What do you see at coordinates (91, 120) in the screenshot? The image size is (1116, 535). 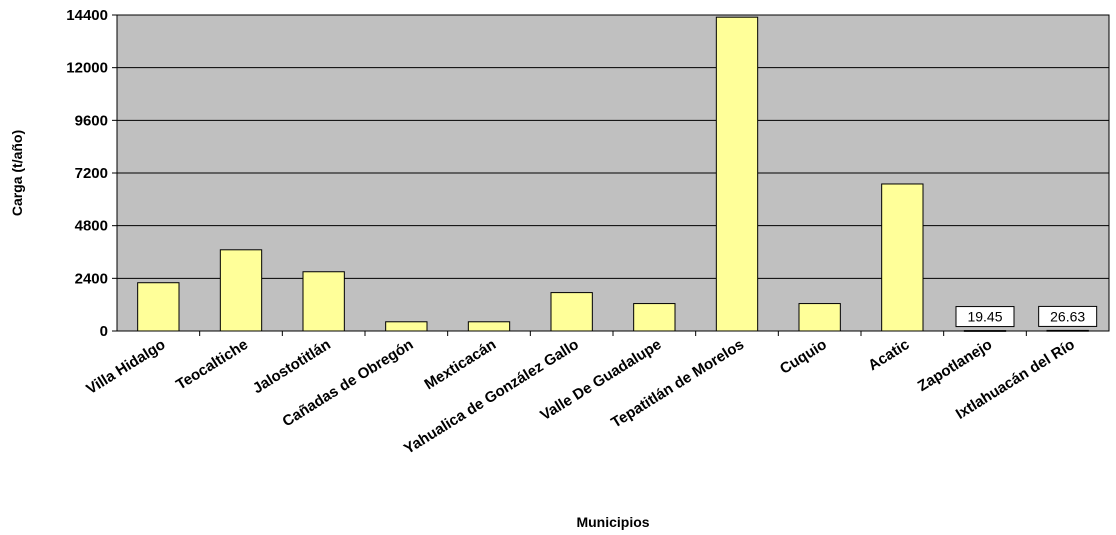 I see `y-tick-label: 9600` at bounding box center [91, 120].